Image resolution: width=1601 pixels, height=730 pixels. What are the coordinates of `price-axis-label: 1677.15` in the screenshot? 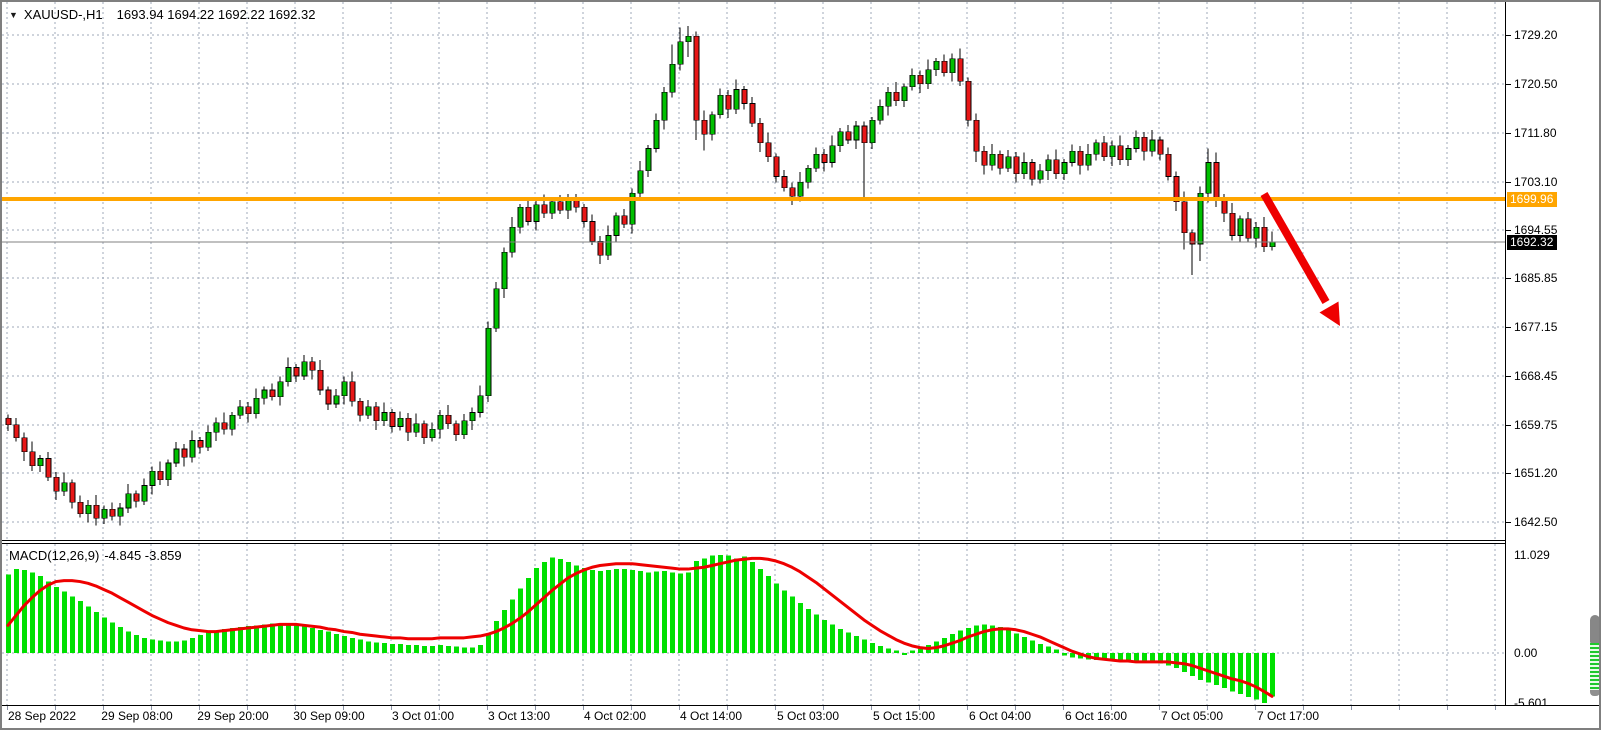 It's located at (1536, 327).